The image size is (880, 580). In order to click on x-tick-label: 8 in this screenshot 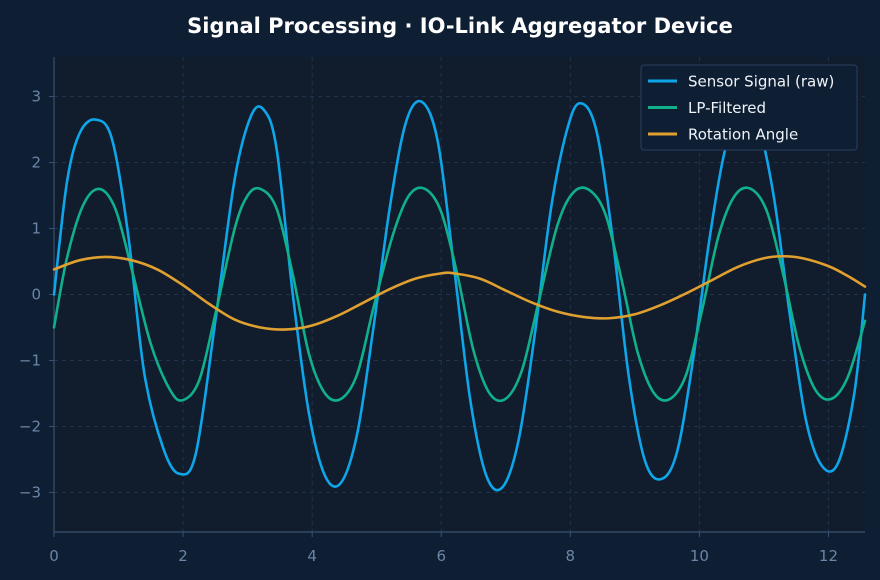, I will do `click(571, 556)`.